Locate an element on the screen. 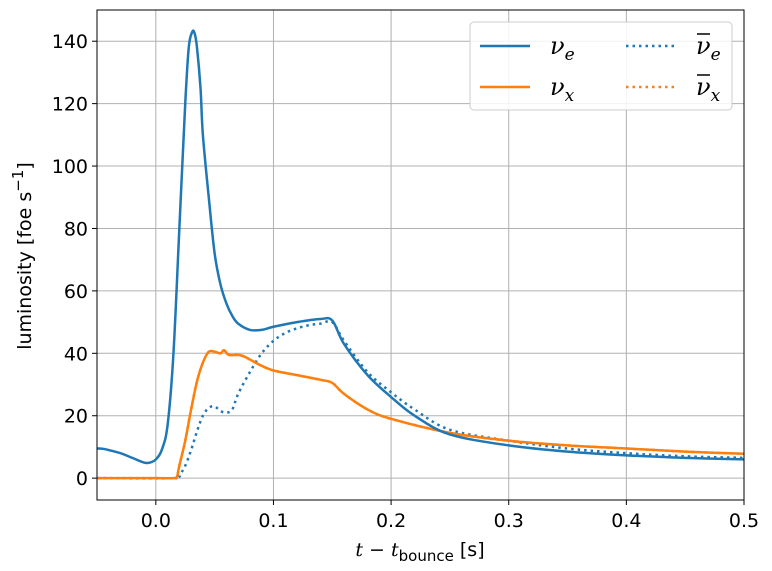  x-axis-label: t − tbounce [s] is located at coordinates (419, 552).